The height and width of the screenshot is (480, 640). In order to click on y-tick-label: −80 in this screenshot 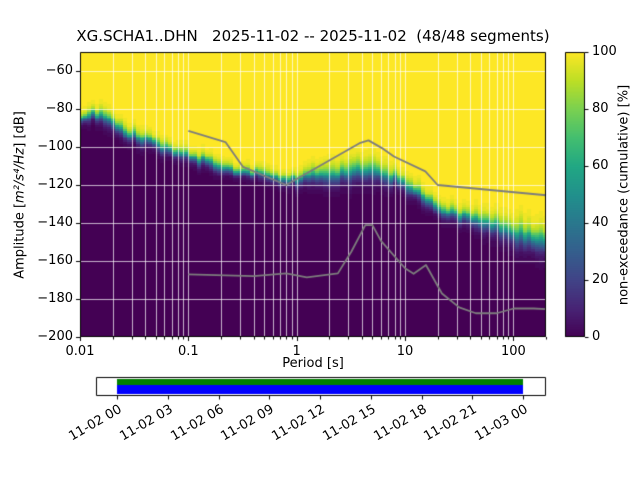, I will do `click(59, 108)`.